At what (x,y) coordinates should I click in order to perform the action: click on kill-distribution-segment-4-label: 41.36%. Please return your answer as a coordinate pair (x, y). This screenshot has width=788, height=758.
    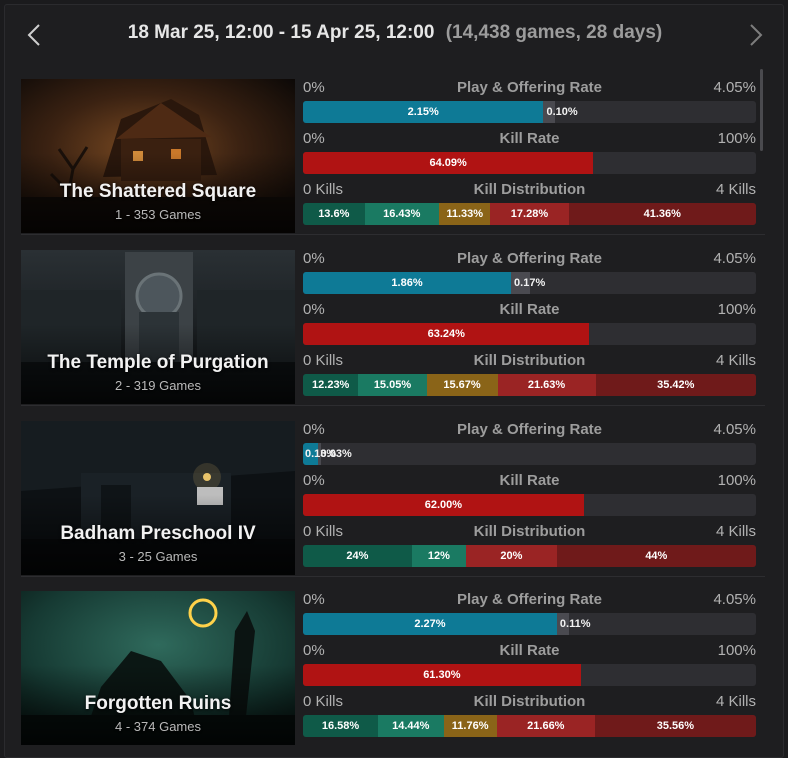
    Looking at the image, I should click on (662, 214).